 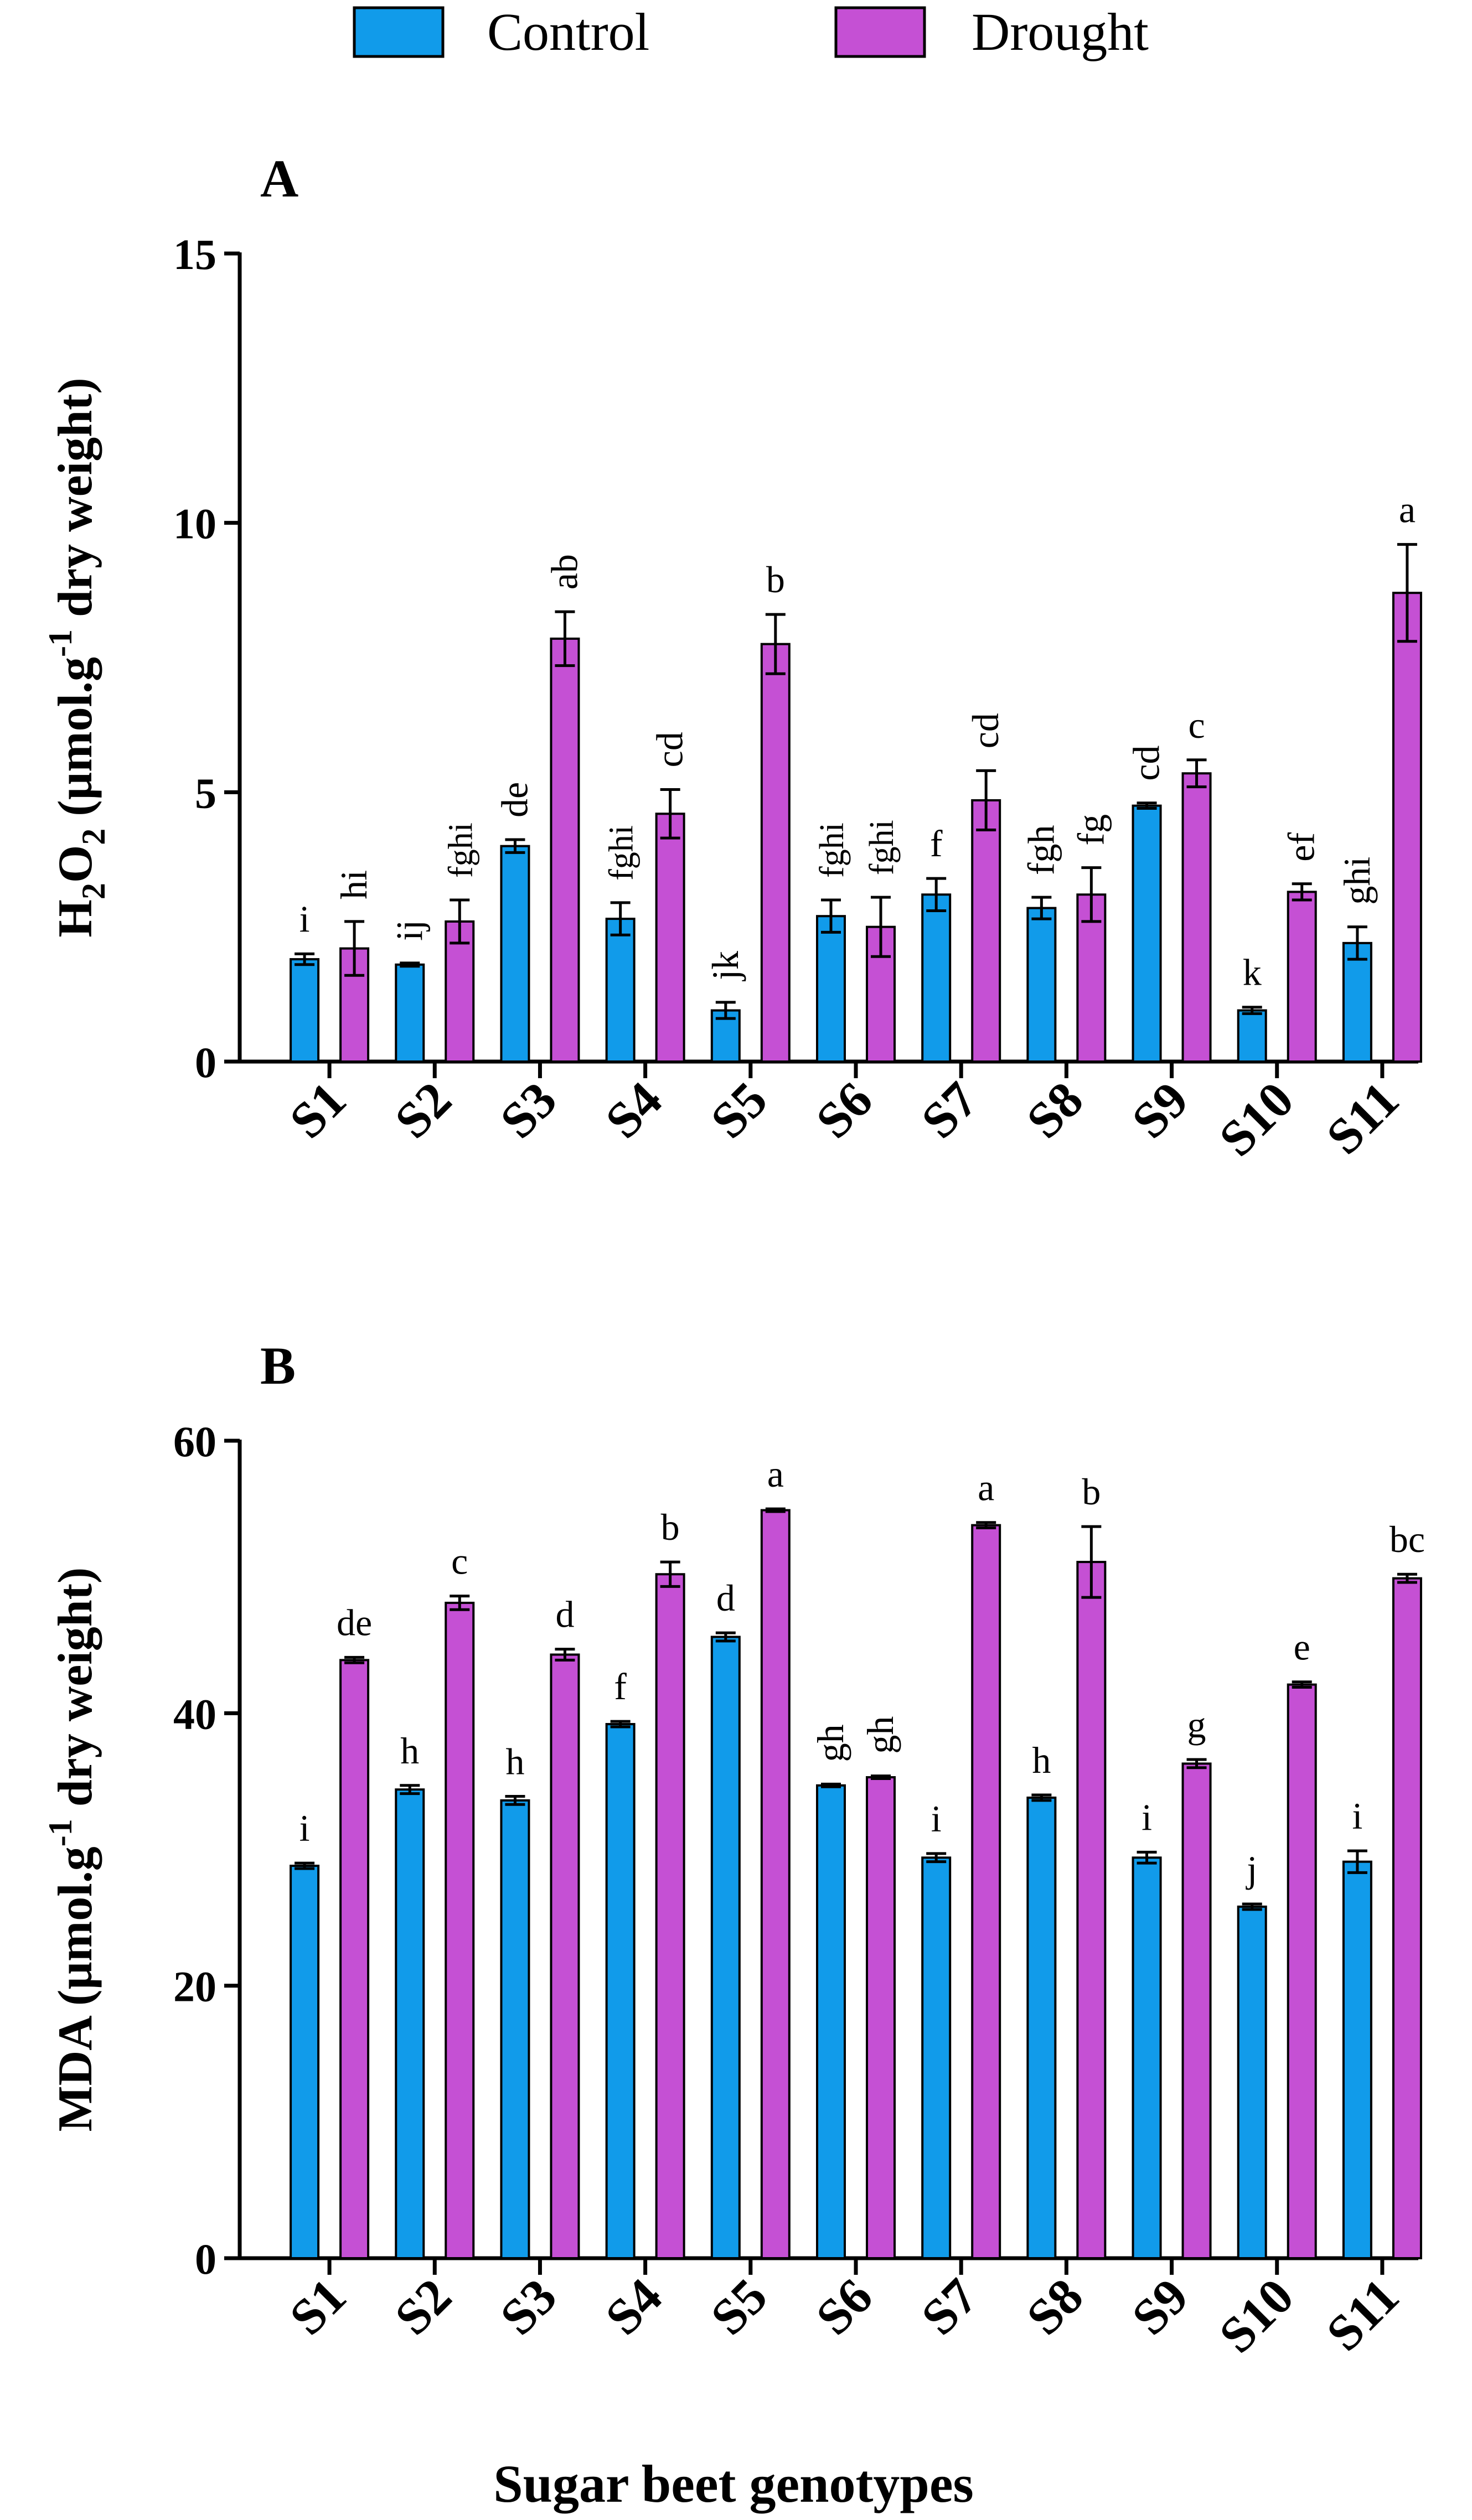 What do you see at coordinates (831, 2022) in the screenshot?
I see `bar-control-s6` at bounding box center [831, 2022].